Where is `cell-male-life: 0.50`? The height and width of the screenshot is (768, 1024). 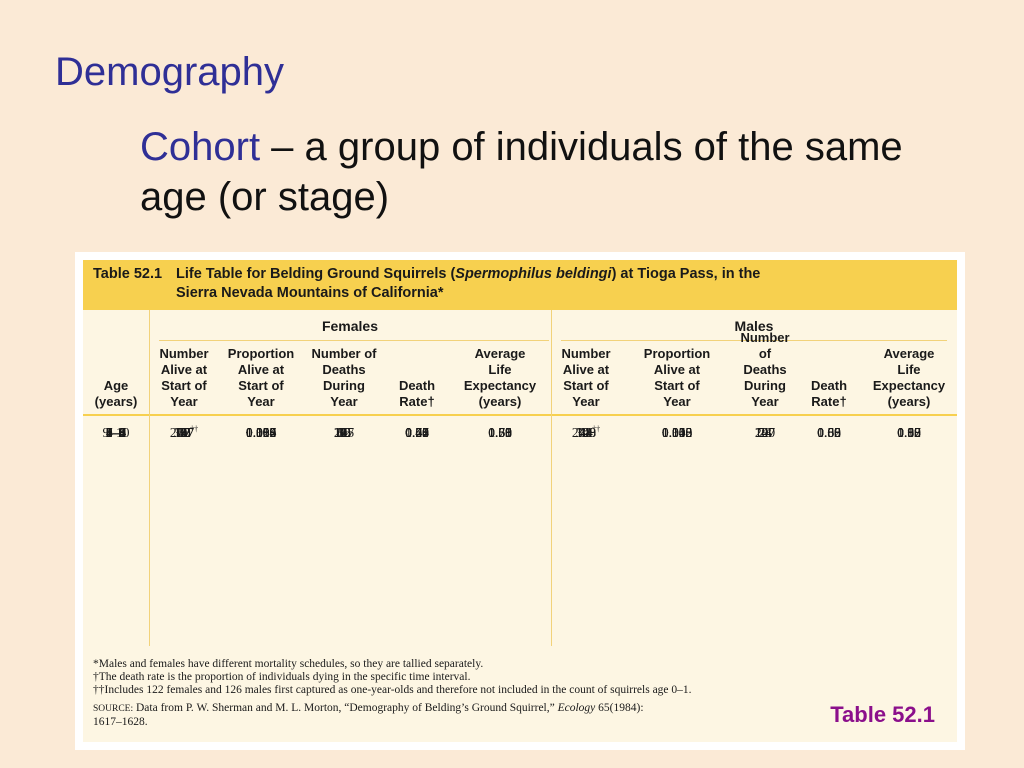
cell-male-life: 0.50 is located at coordinates (909, 432).